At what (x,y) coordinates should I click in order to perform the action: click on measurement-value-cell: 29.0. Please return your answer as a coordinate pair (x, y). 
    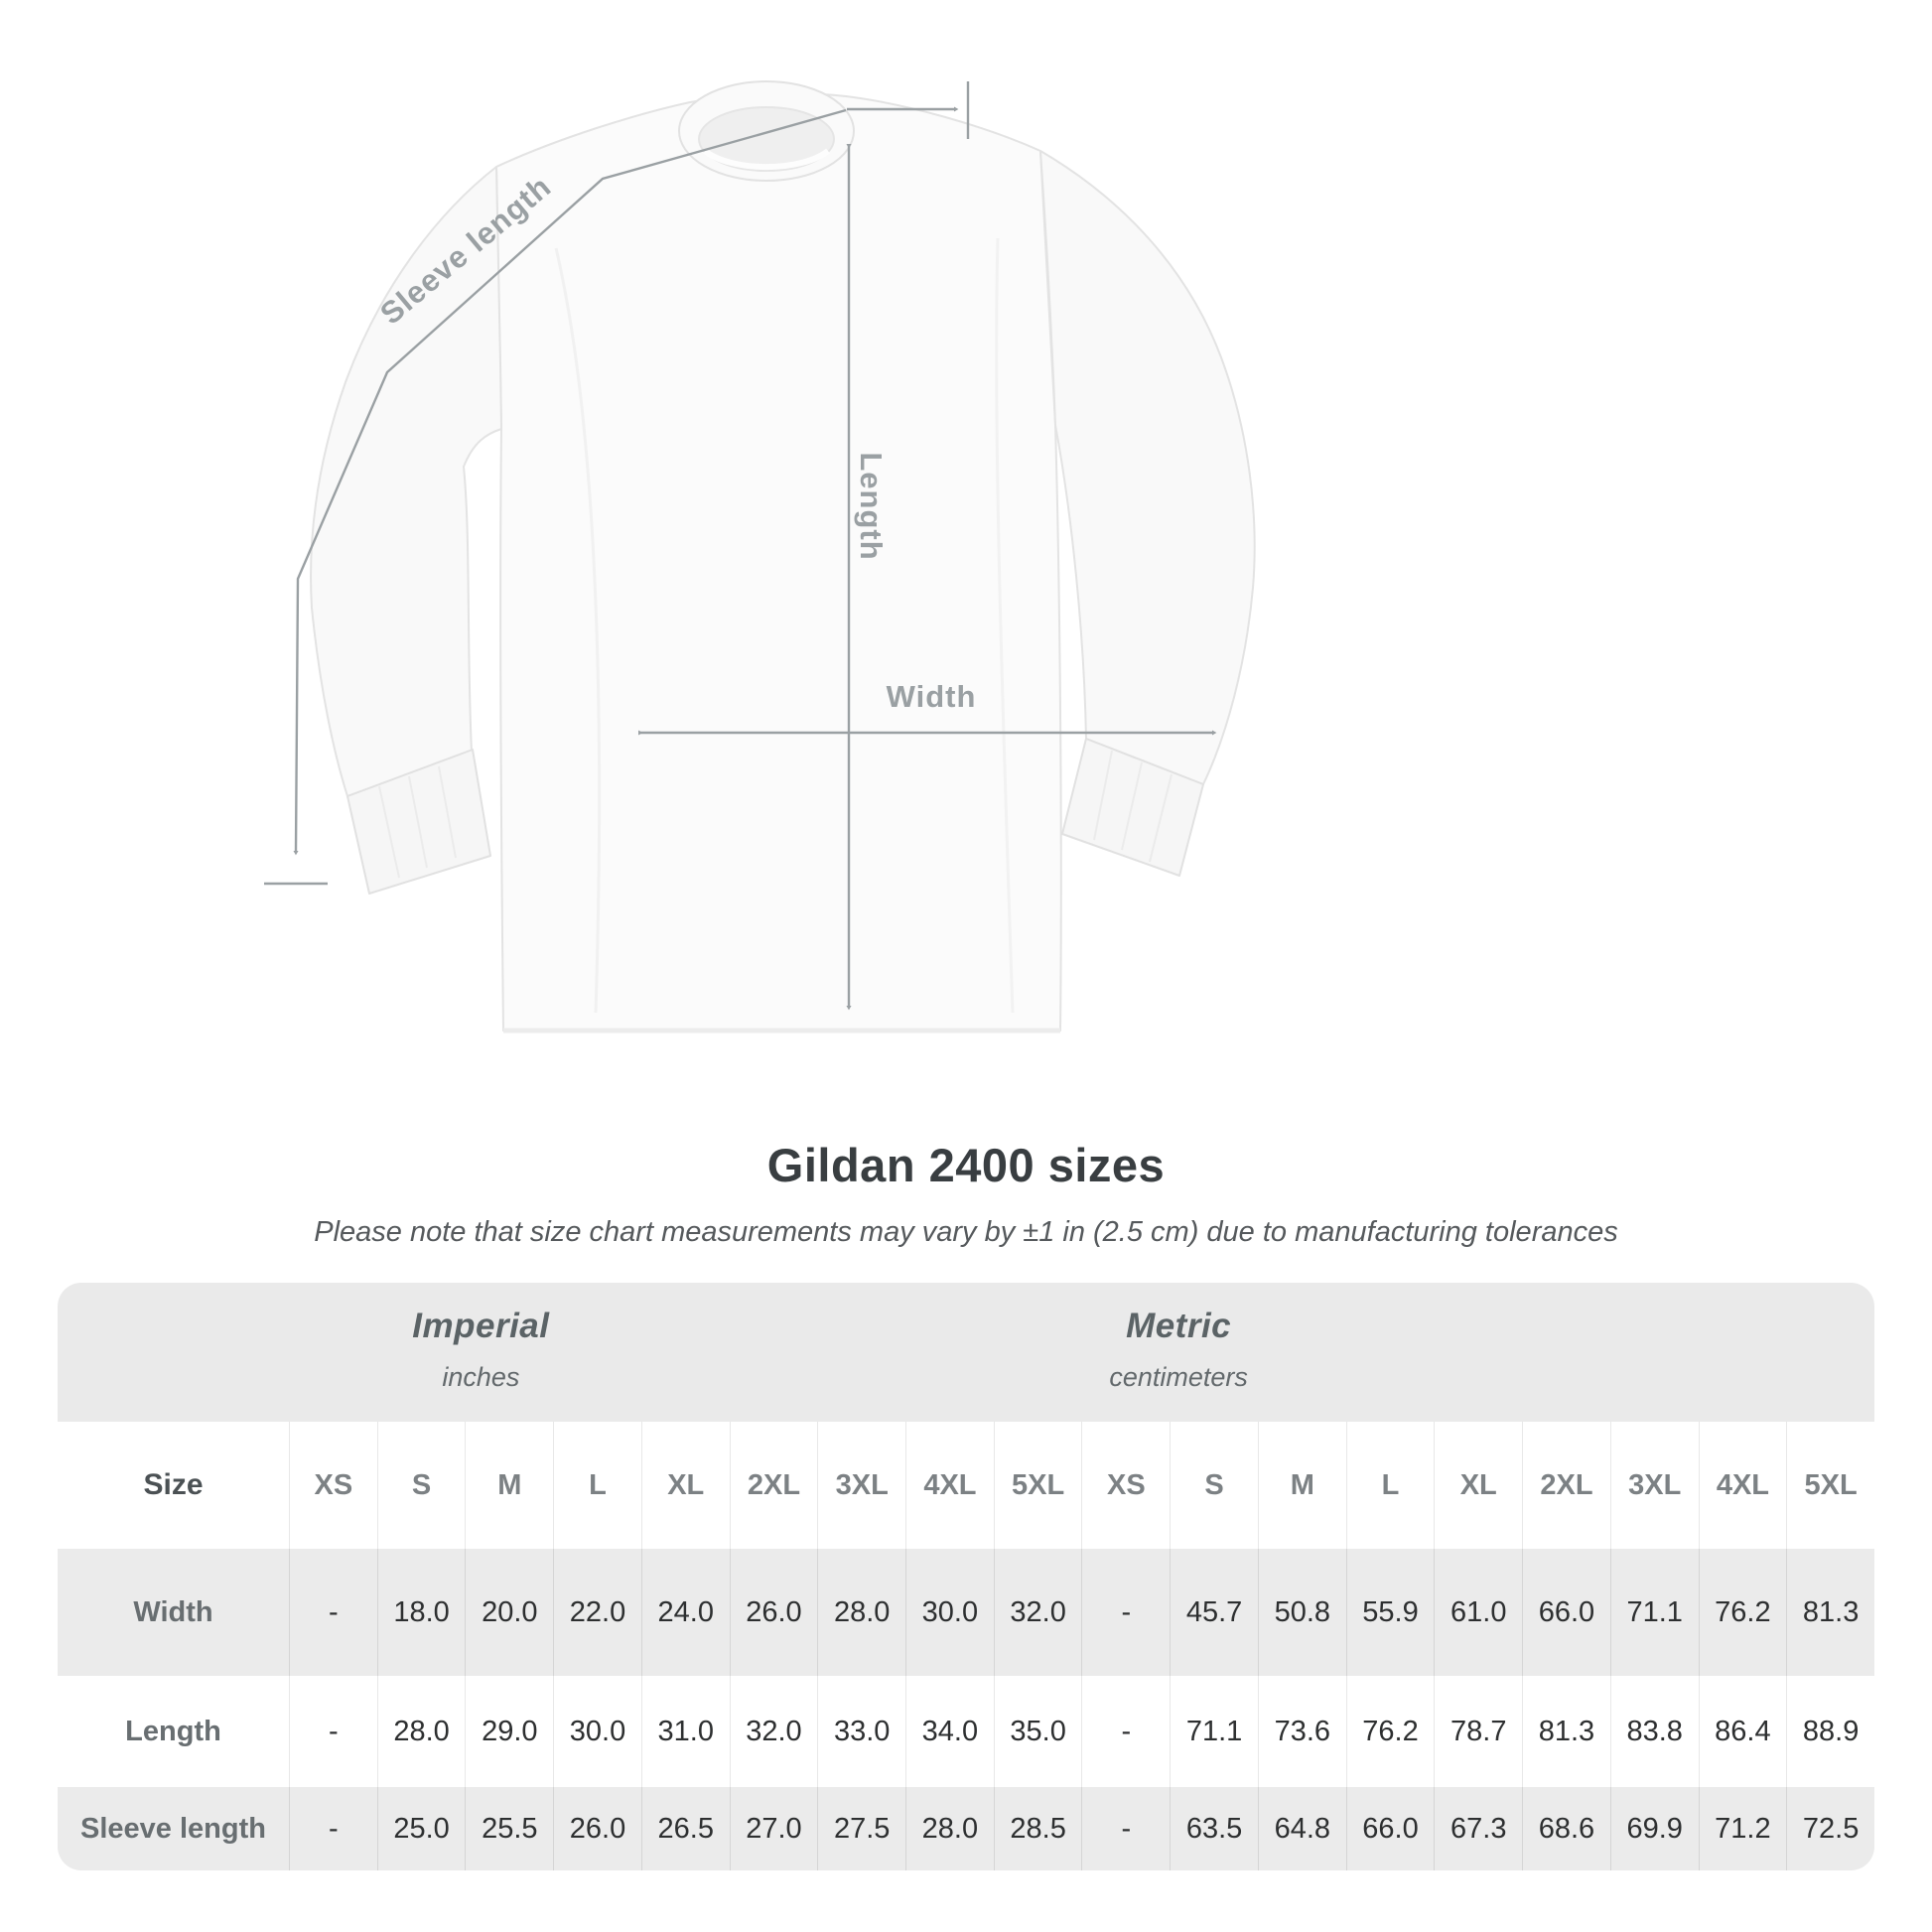
    Looking at the image, I should click on (509, 1732).